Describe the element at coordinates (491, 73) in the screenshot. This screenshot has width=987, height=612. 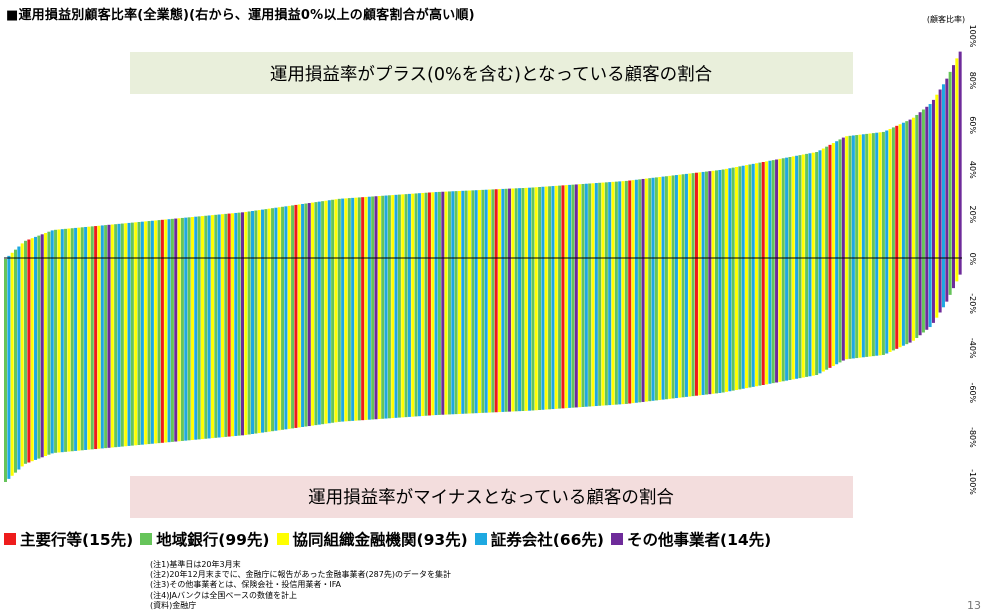
I see `positive-ratio-box: 運用損益率がプラス(0%を含む)となっている顧客の割合` at that location.